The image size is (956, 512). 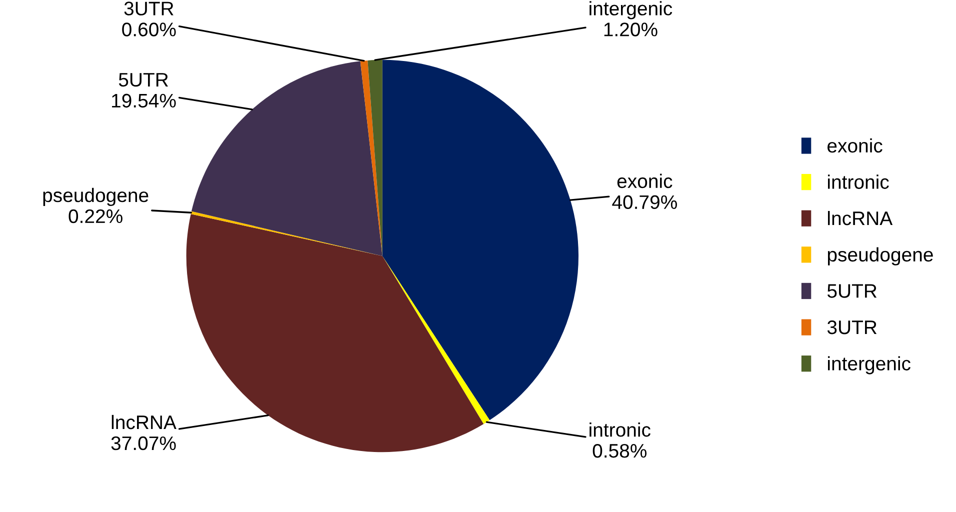 What do you see at coordinates (869, 365) in the screenshot?
I see `legend-label: intergenic` at bounding box center [869, 365].